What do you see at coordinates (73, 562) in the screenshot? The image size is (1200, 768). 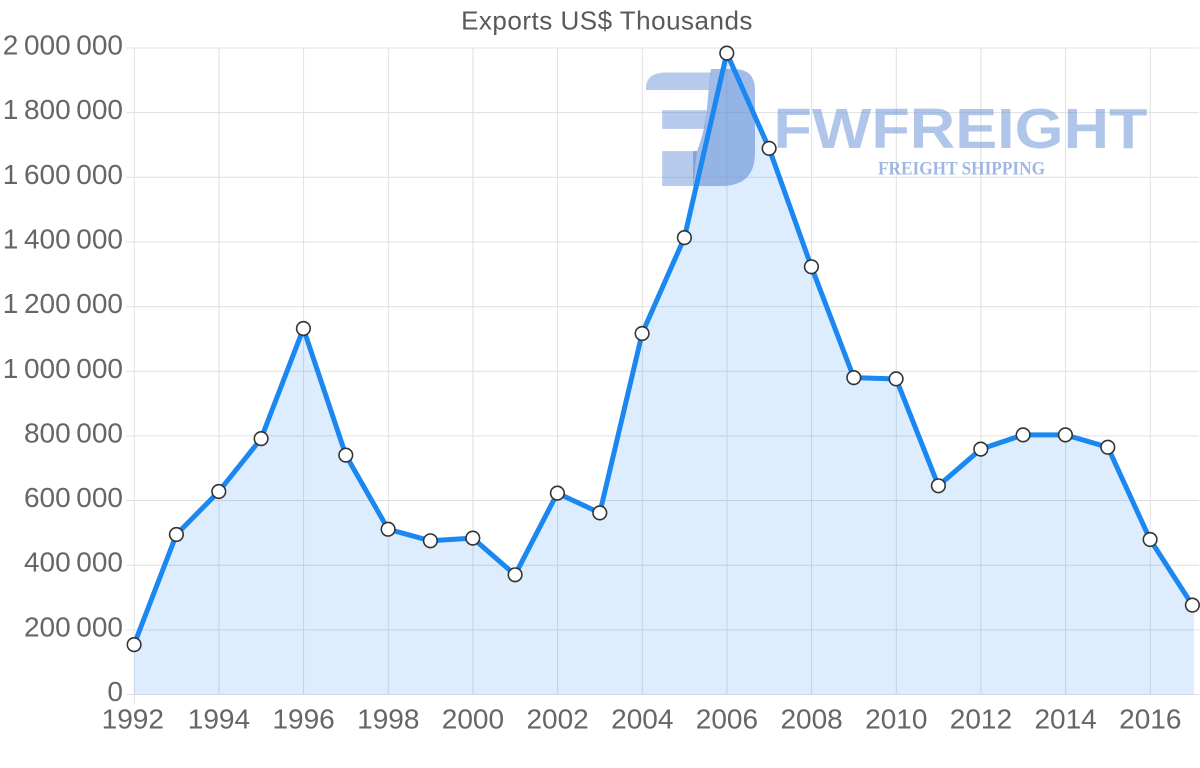 I see `svg-text: 400 000` at bounding box center [73, 562].